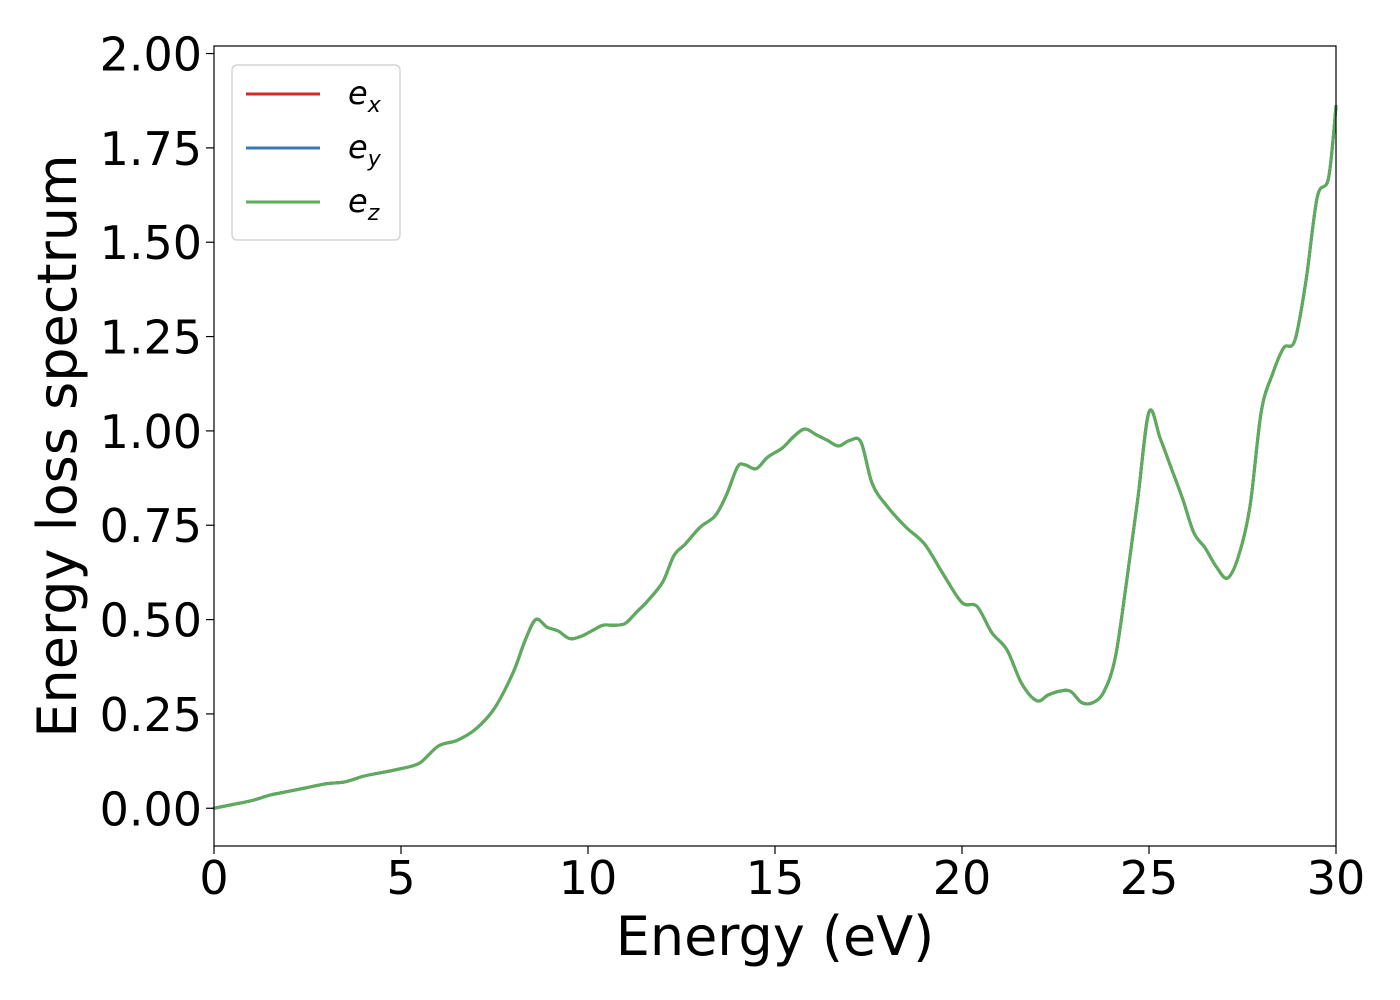  I want to click on legend-label-subscript: x, so click(374, 105).